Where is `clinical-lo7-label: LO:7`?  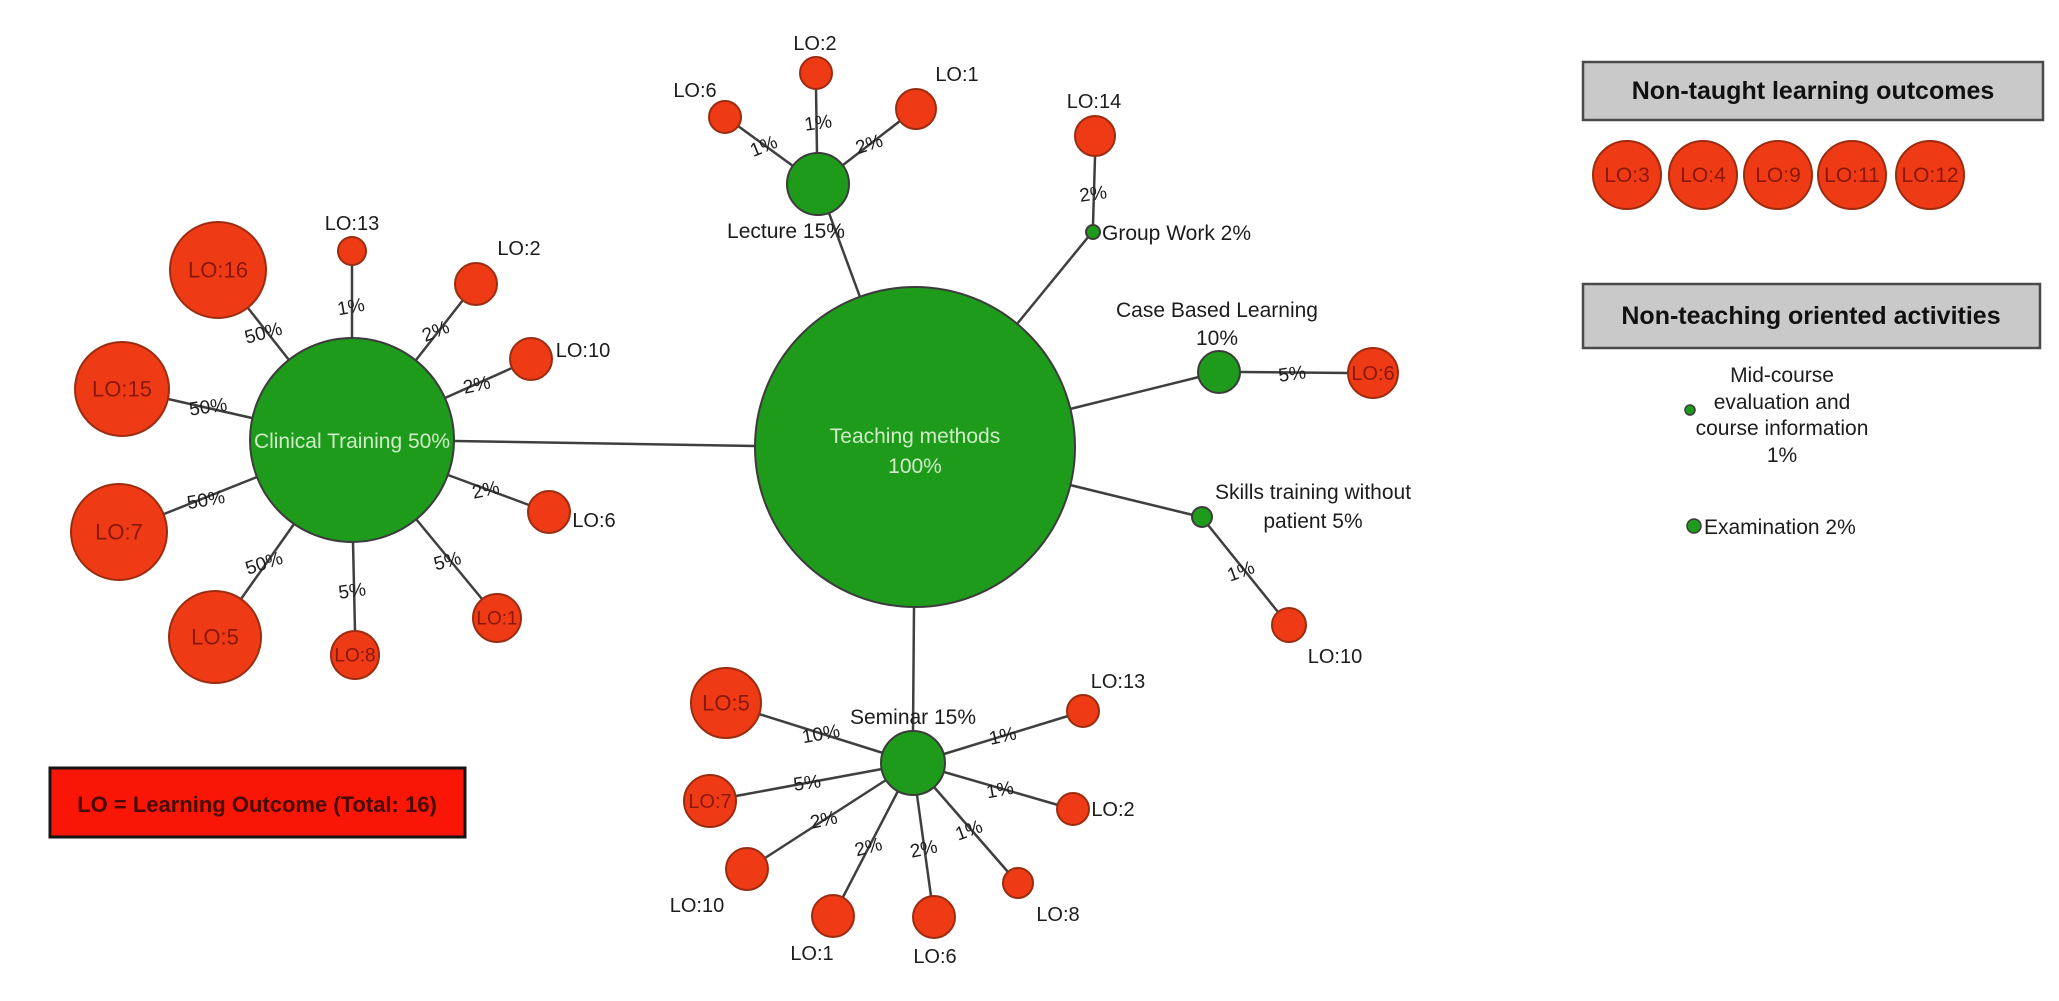
clinical-lo7-label: LO:7 is located at coordinates (119, 532).